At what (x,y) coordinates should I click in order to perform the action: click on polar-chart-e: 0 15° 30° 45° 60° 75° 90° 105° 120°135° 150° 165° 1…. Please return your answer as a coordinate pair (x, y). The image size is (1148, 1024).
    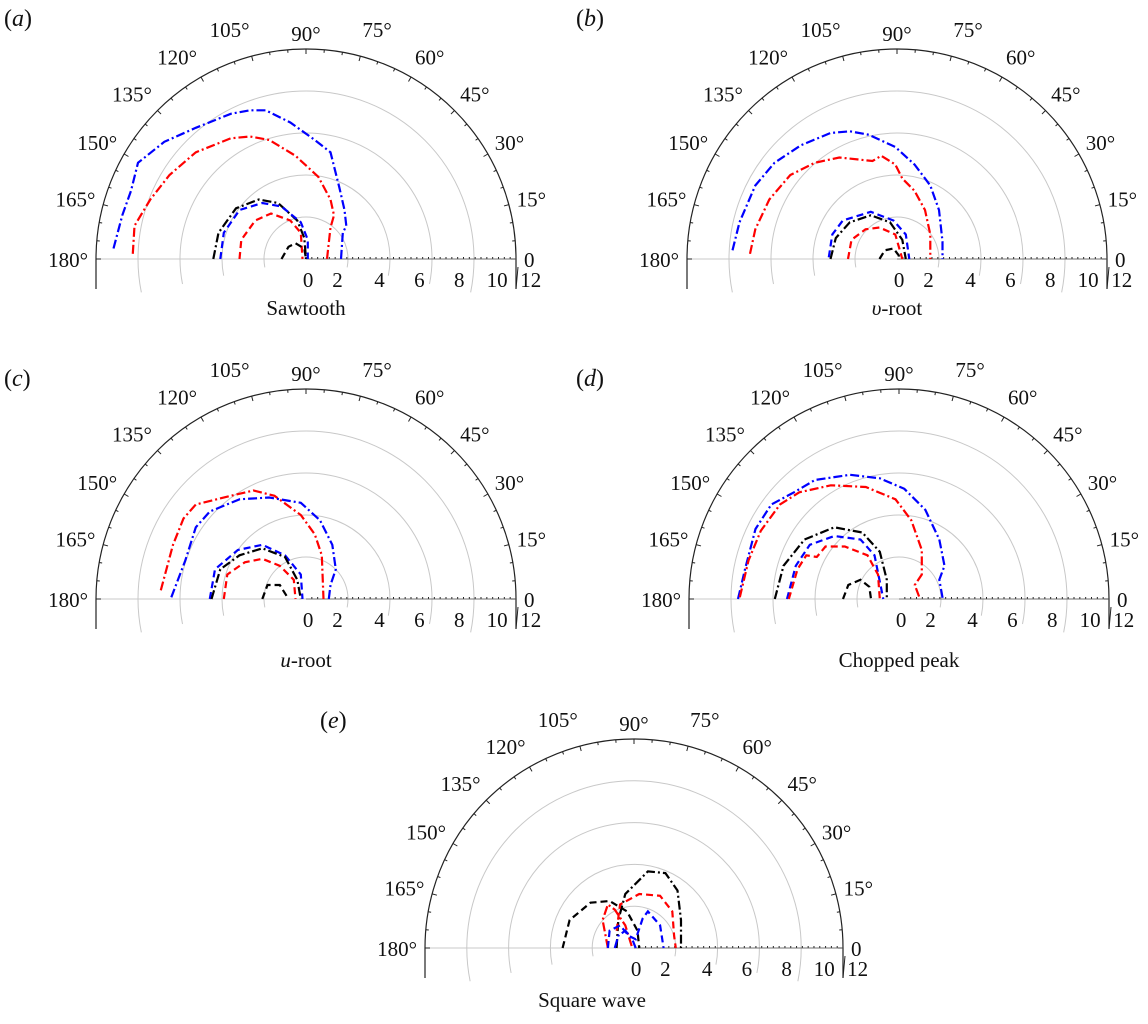
    Looking at the image, I should click on (625, 845).